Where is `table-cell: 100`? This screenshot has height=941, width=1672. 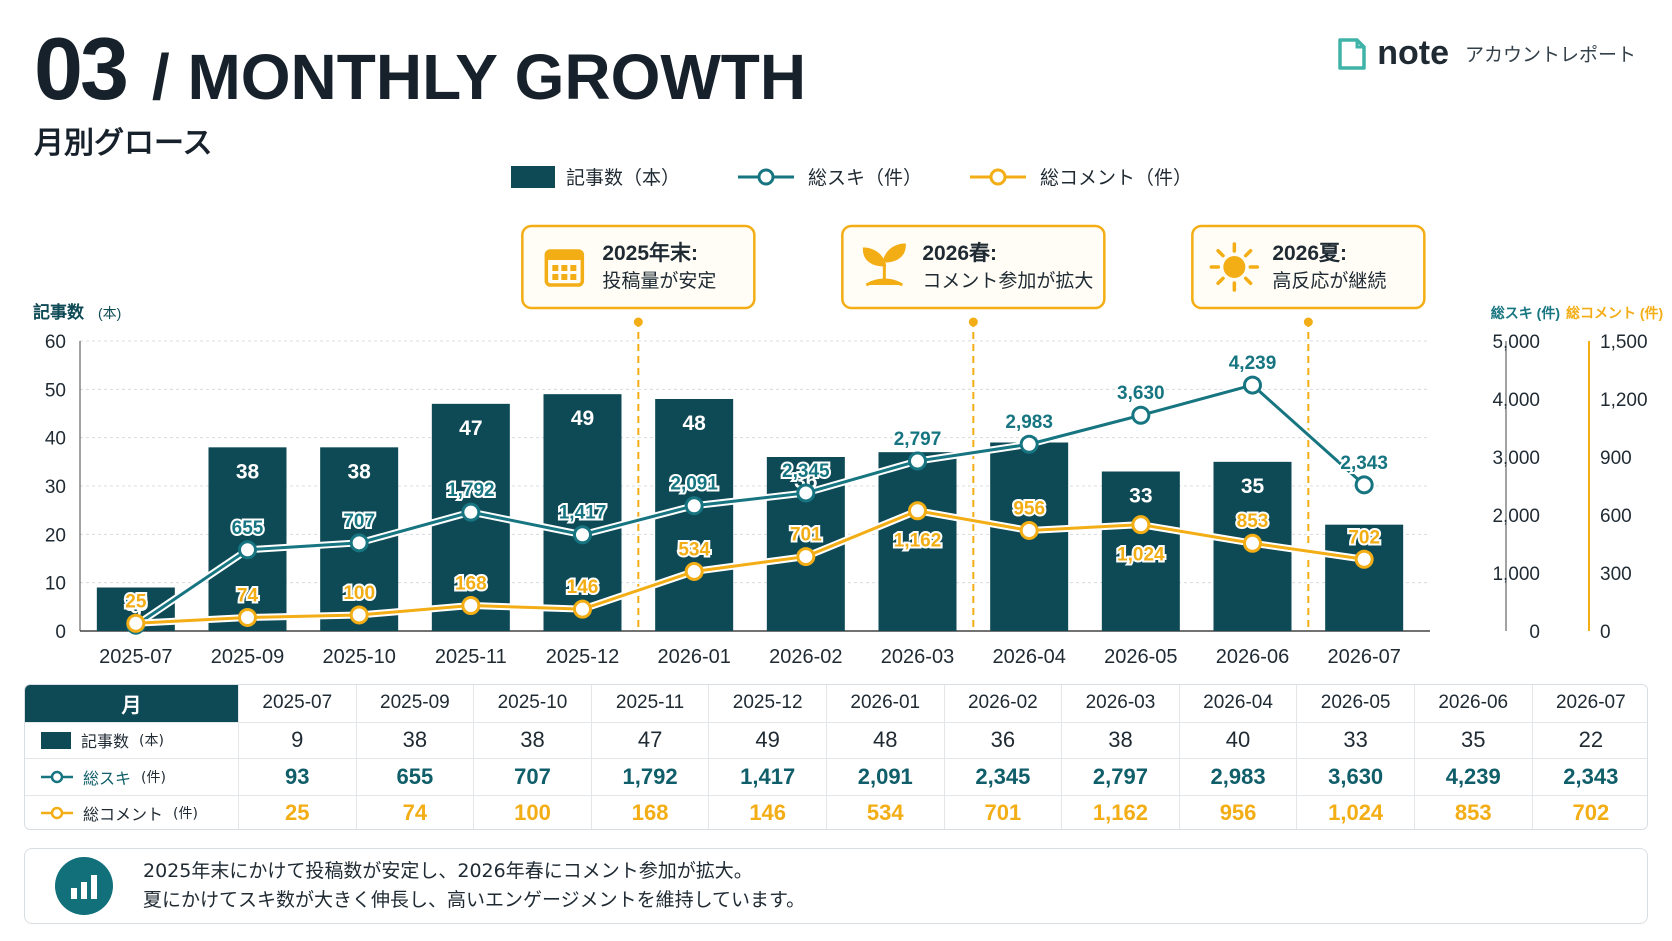 table-cell: 100 is located at coordinates (532, 812).